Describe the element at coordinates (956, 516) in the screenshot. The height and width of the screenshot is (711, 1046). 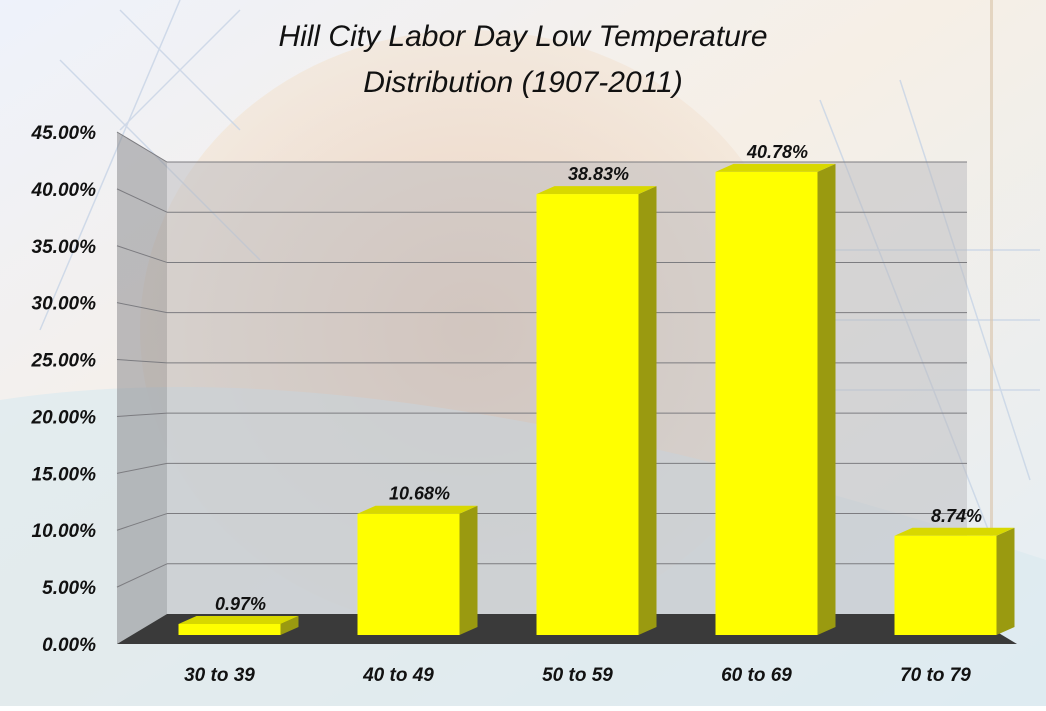
I see `data-label: 8.74%` at that location.